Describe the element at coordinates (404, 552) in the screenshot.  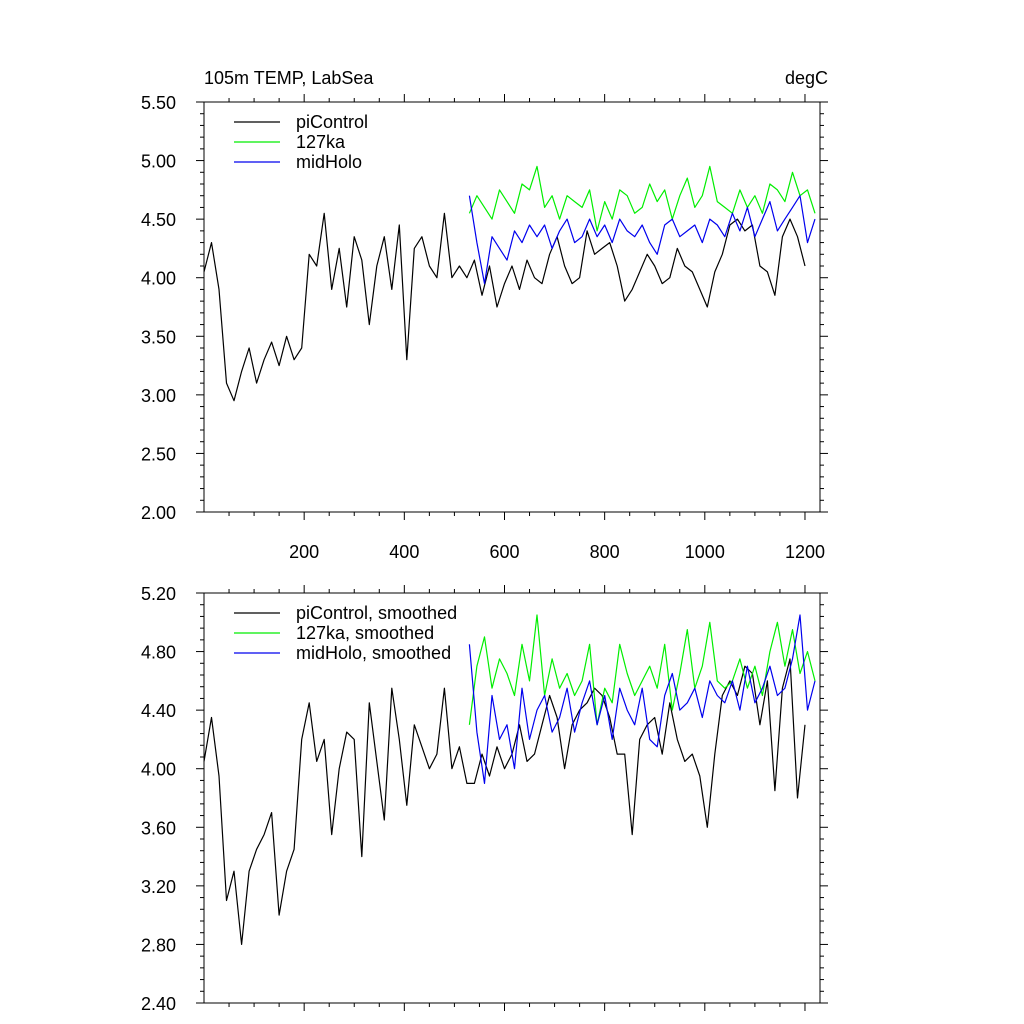
I see `x-tick-label: 400` at that location.